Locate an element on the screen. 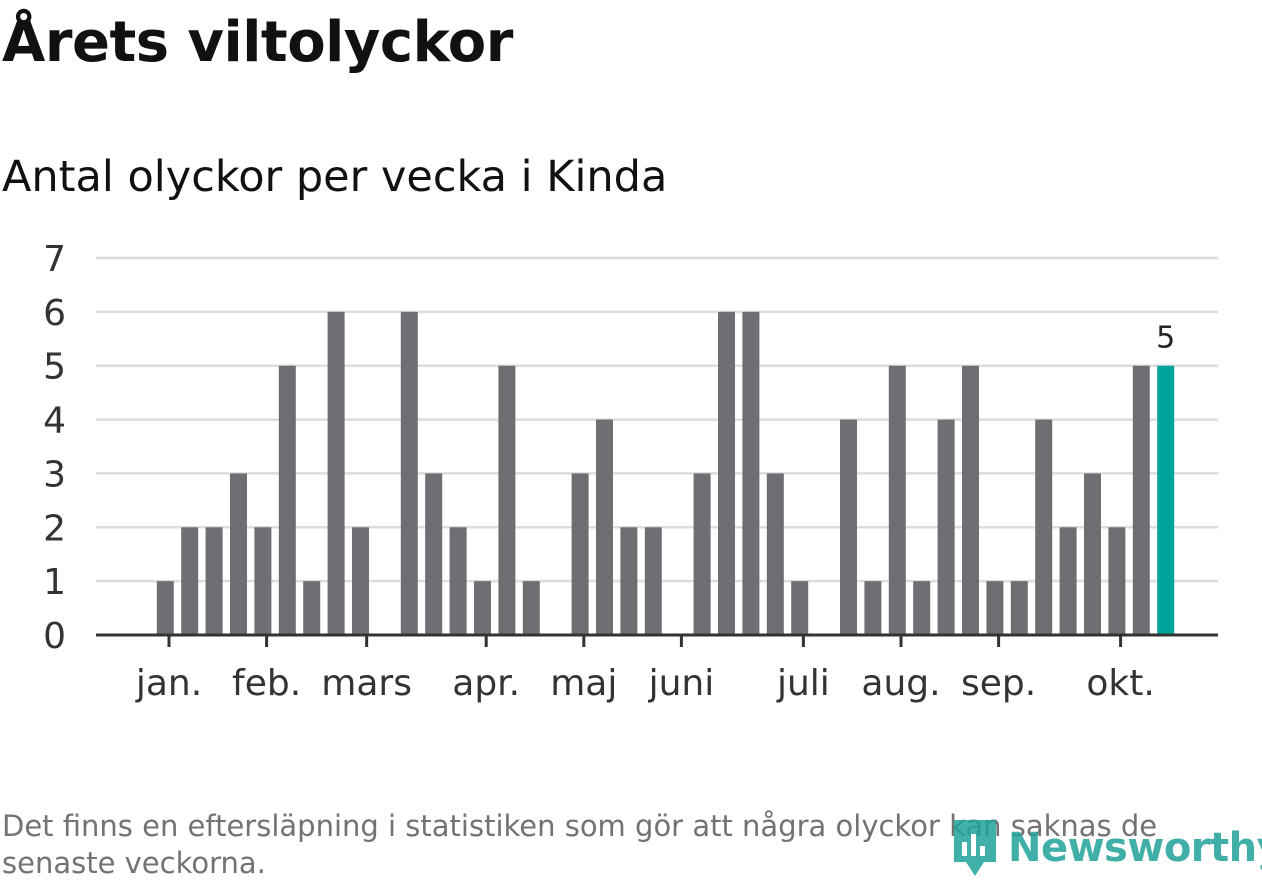 The image size is (1262, 882). chart-title: Årets viltolyckor is located at coordinates (257, 42).